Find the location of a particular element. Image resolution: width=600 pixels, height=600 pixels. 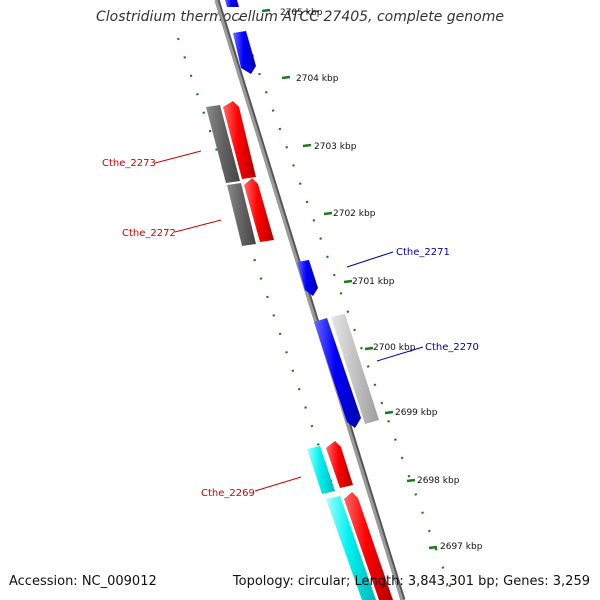

gene-rna-bottom is located at coordinates (351, 548).